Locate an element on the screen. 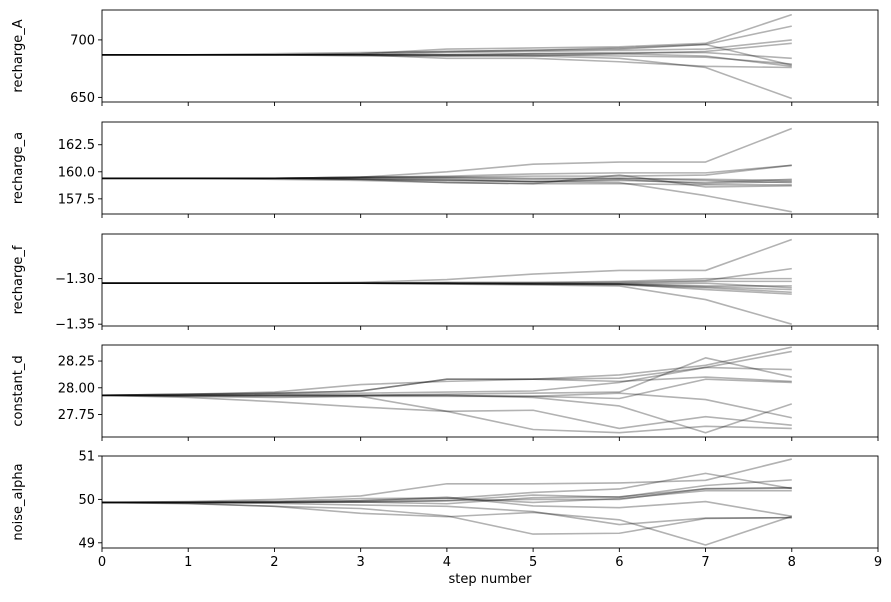 This screenshot has width=891, height=602. x-tick-label: 0 is located at coordinates (102, 562).